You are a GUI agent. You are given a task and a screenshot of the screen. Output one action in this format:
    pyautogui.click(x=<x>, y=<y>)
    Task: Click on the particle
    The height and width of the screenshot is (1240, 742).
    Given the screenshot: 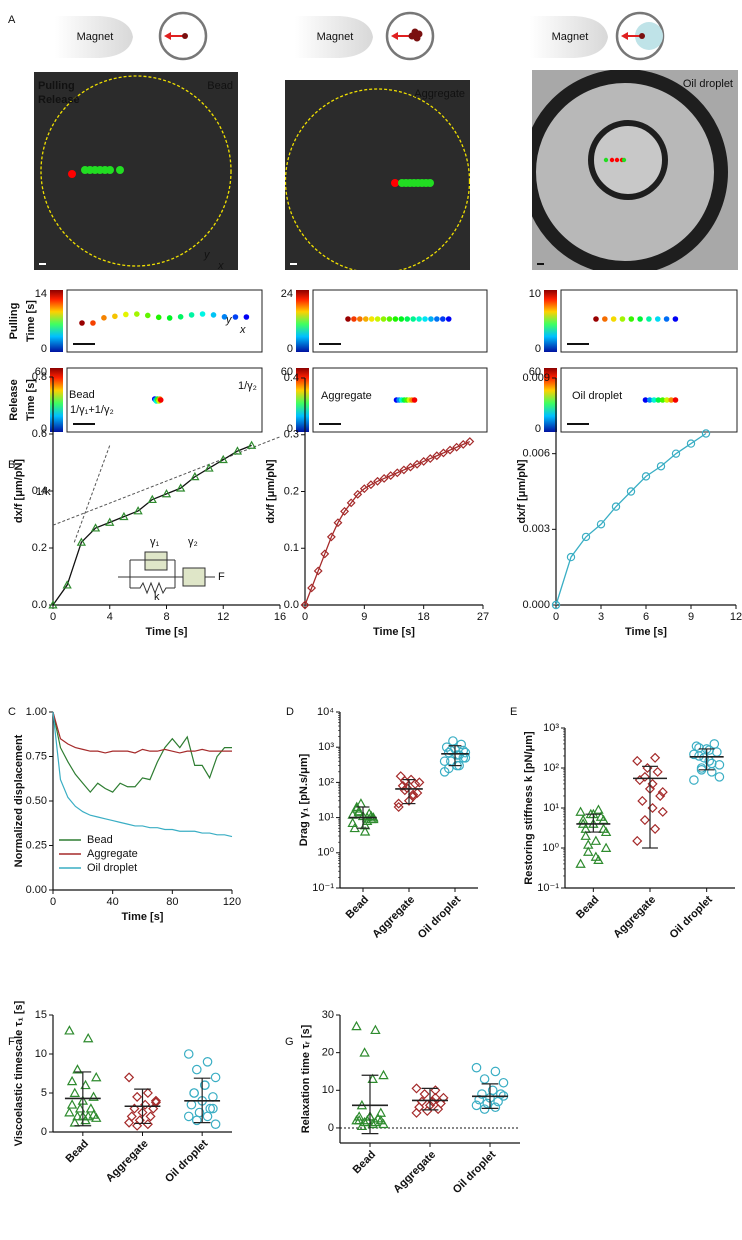 What is the action you would take?
    pyautogui.click(x=642, y=36)
    